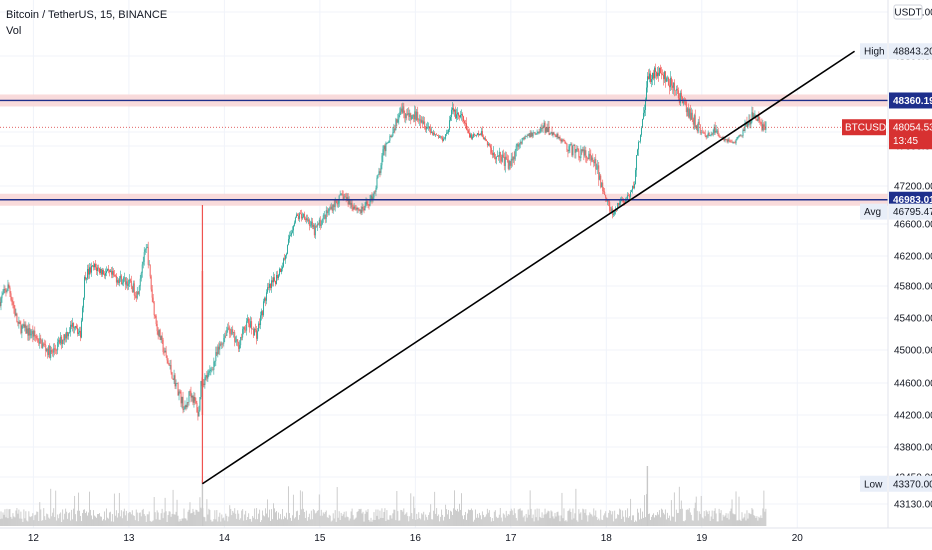 This screenshot has height=550, width=932. What do you see at coordinates (14, 31) in the screenshot?
I see `volume-indicator-label: Vol` at bounding box center [14, 31].